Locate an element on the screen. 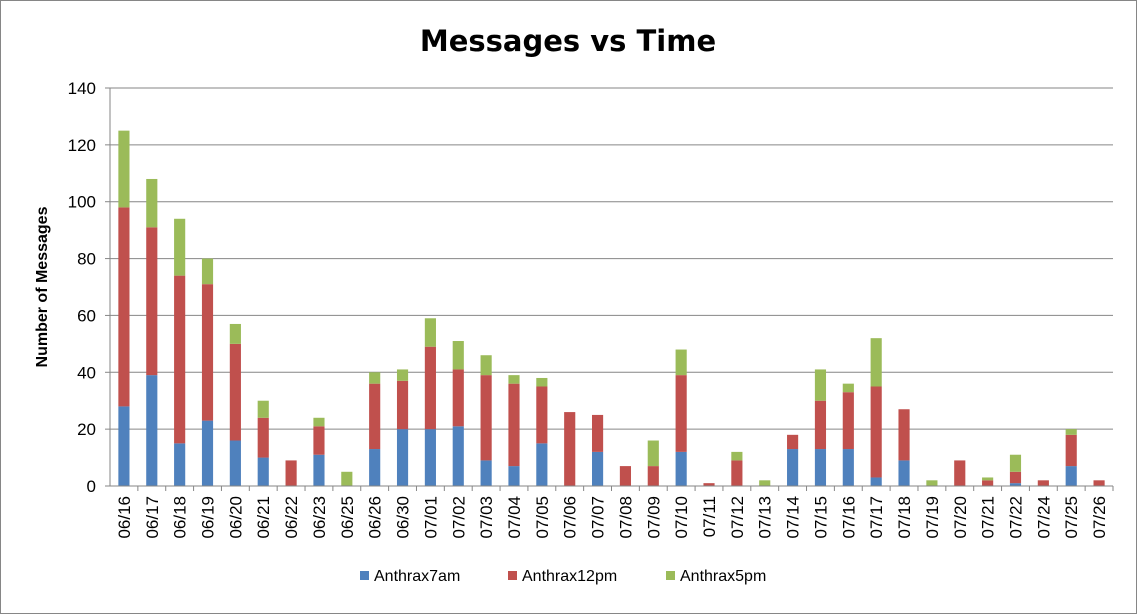 The height and width of the screenshot is (614, 1137). x-tick-label: 06/21 is located at coordinates (263, 517).